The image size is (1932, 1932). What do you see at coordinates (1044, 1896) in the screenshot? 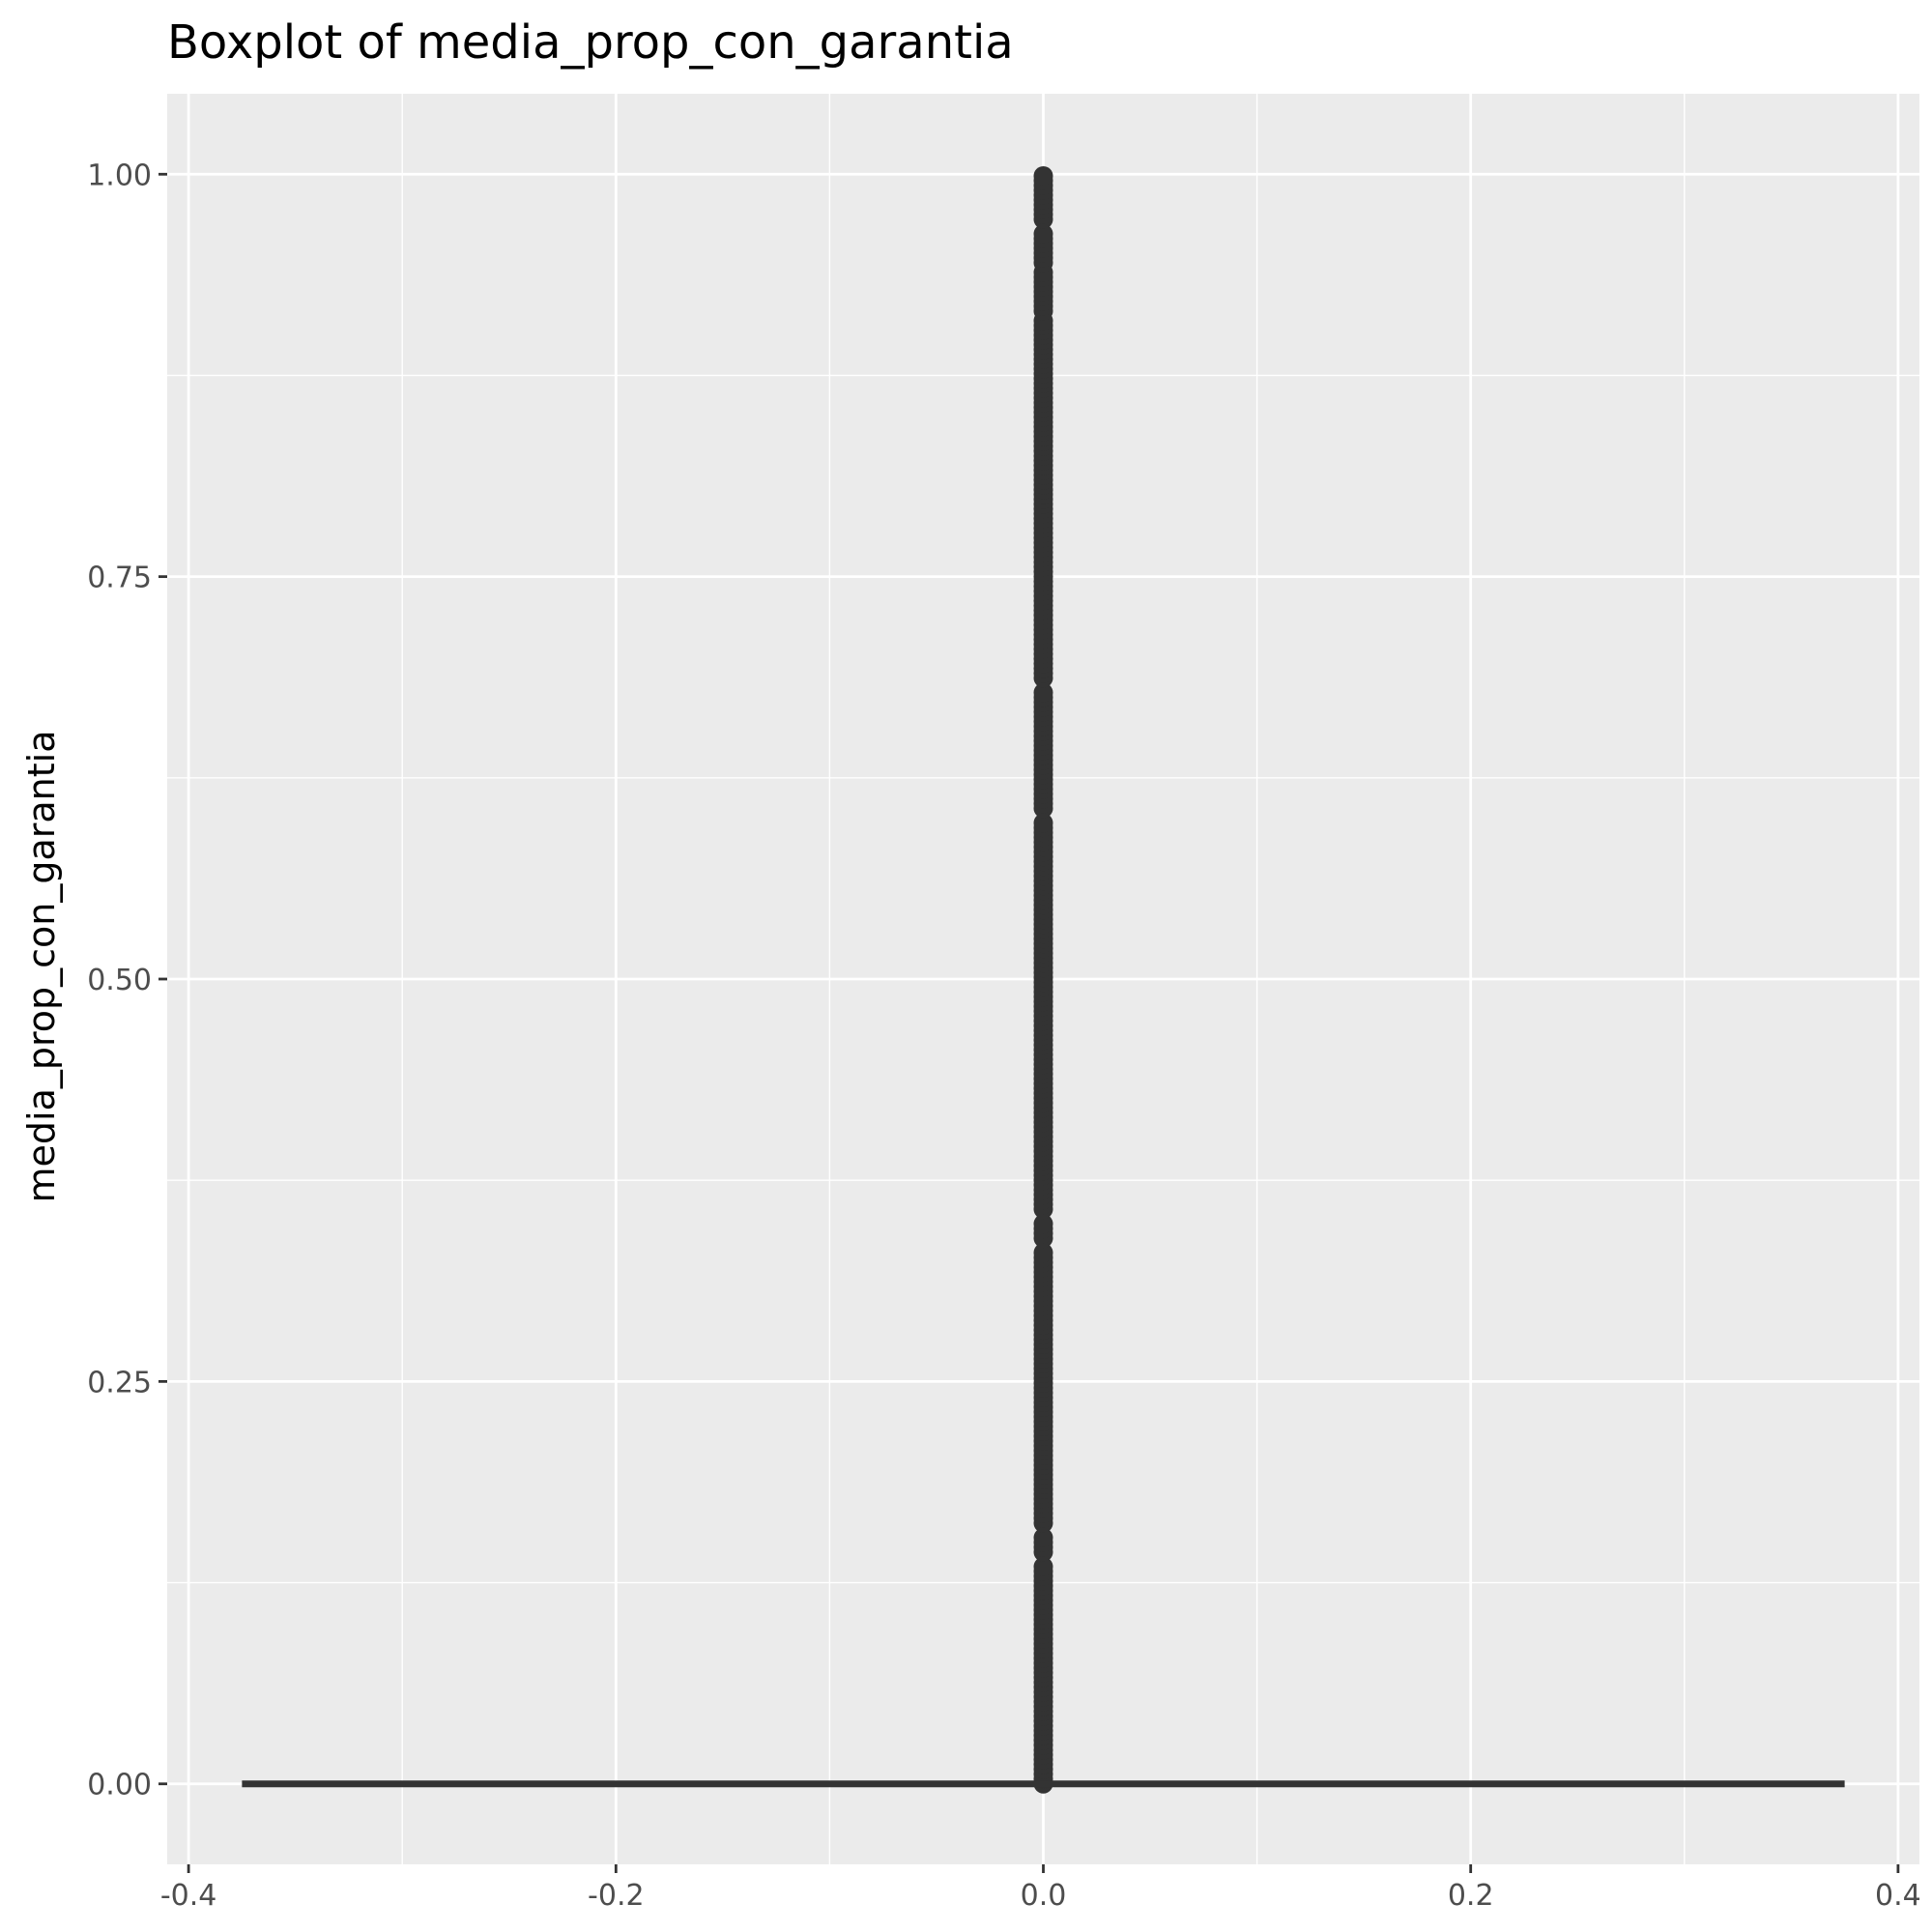
I see `x-tick-label: 0.0` at bounding box center [1044, 1896].